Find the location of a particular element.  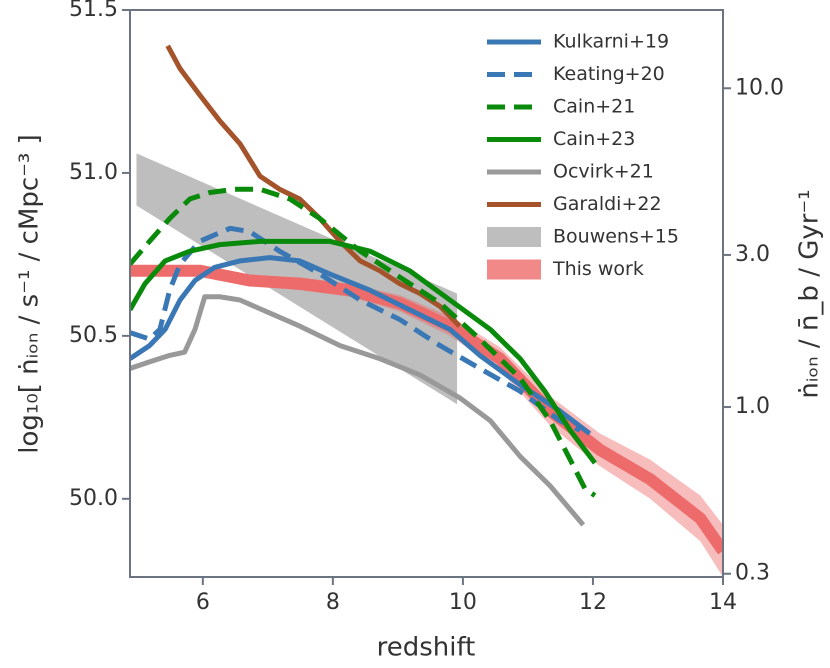

y-tick-label: 50.0 is located at coordinates (93, 498).